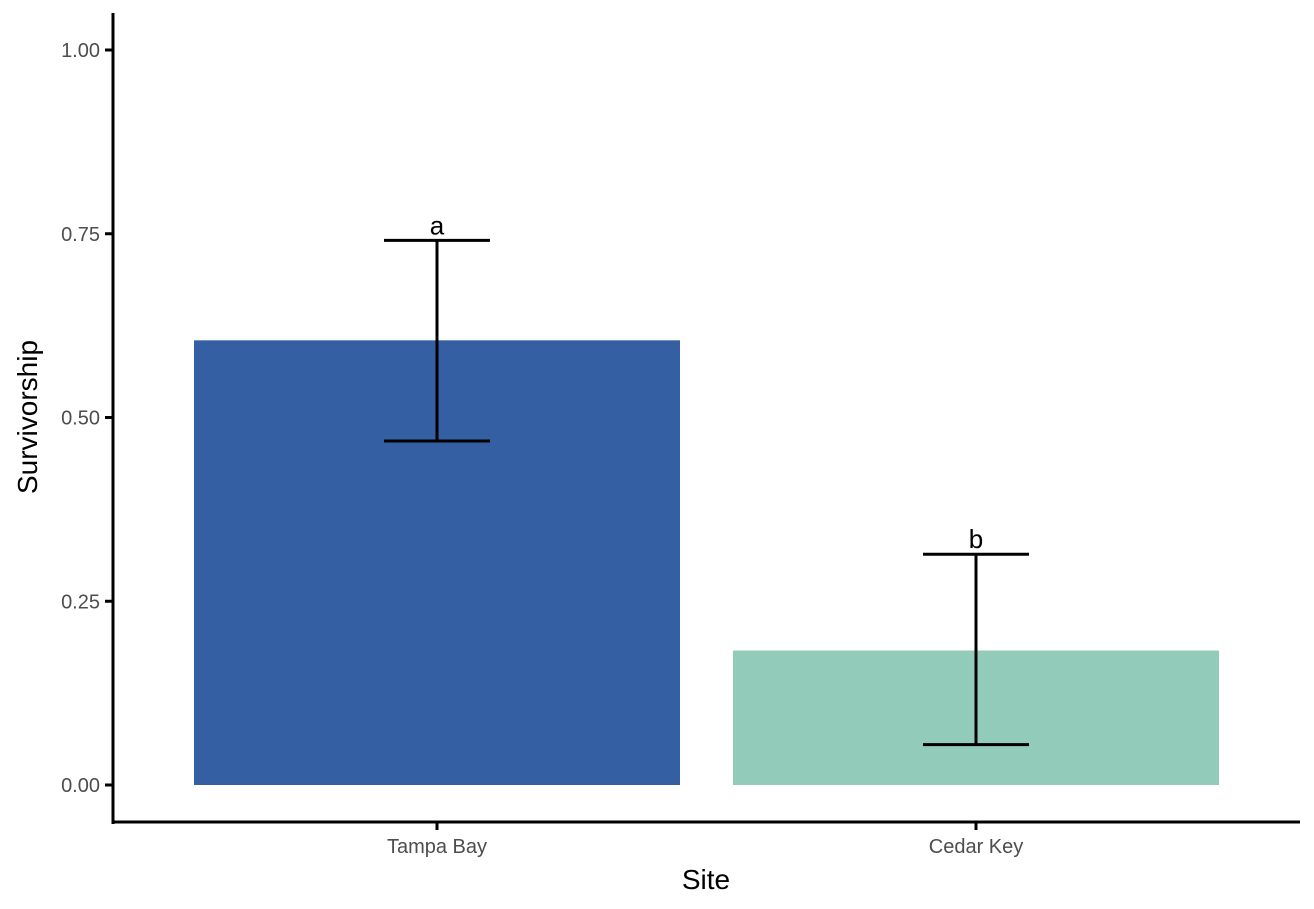 Image resolution: width=1314 pixels, height=909 pixels. Describe the element at coordinates (706, 879) in the screenshot. I see `x-axis-title: Site` at that location.